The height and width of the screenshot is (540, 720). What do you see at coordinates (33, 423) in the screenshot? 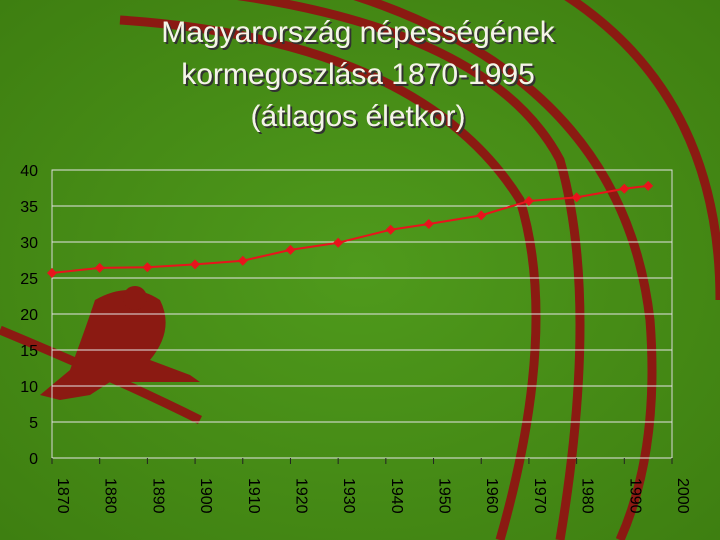
I see `y-tick-label: 5` at bounding box center [33, 423].